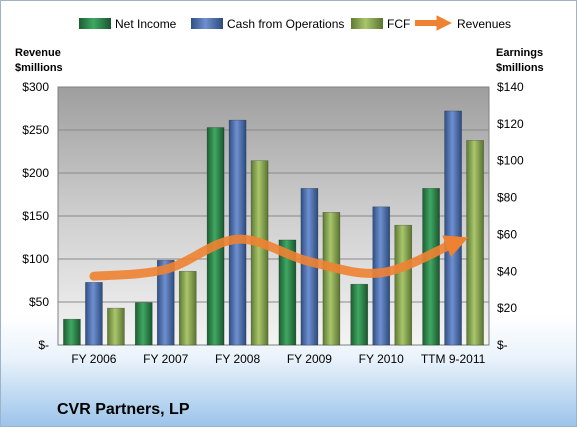 Image resolution: width=577 pixels, height=427 pixels. I want to click on y-right-tick-label: $20, so click(507, 308).